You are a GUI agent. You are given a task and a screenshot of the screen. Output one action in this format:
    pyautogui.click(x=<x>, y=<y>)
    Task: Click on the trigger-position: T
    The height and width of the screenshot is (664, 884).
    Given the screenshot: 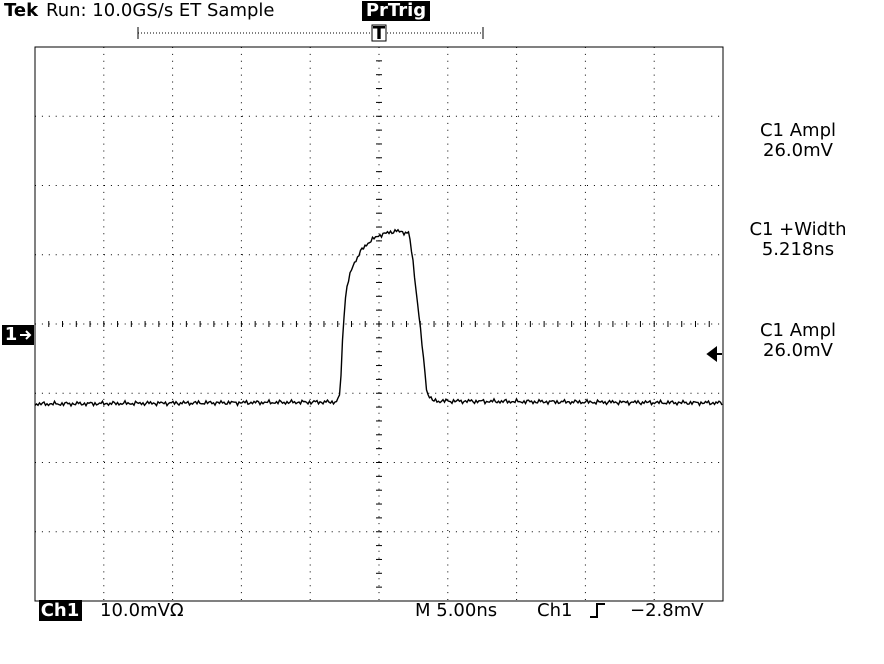 What is the action you would take?
    pyautogui.click(x=379, y=33)
    